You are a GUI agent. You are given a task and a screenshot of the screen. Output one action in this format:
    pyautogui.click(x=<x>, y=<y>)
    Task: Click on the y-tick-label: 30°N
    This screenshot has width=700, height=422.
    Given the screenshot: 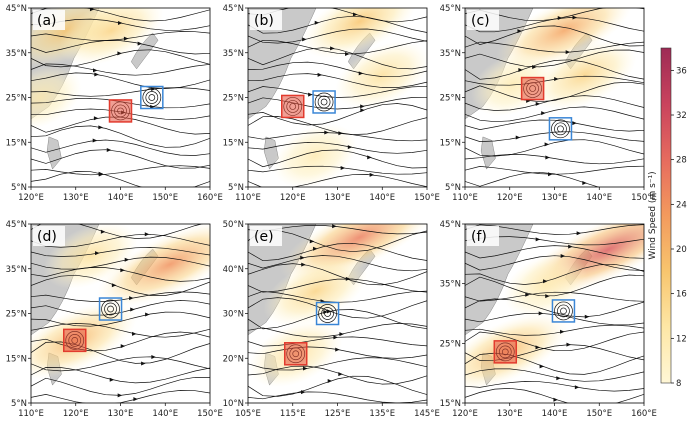 What is the action you would take?
    pyautogui.click(x=233, y=315)
    